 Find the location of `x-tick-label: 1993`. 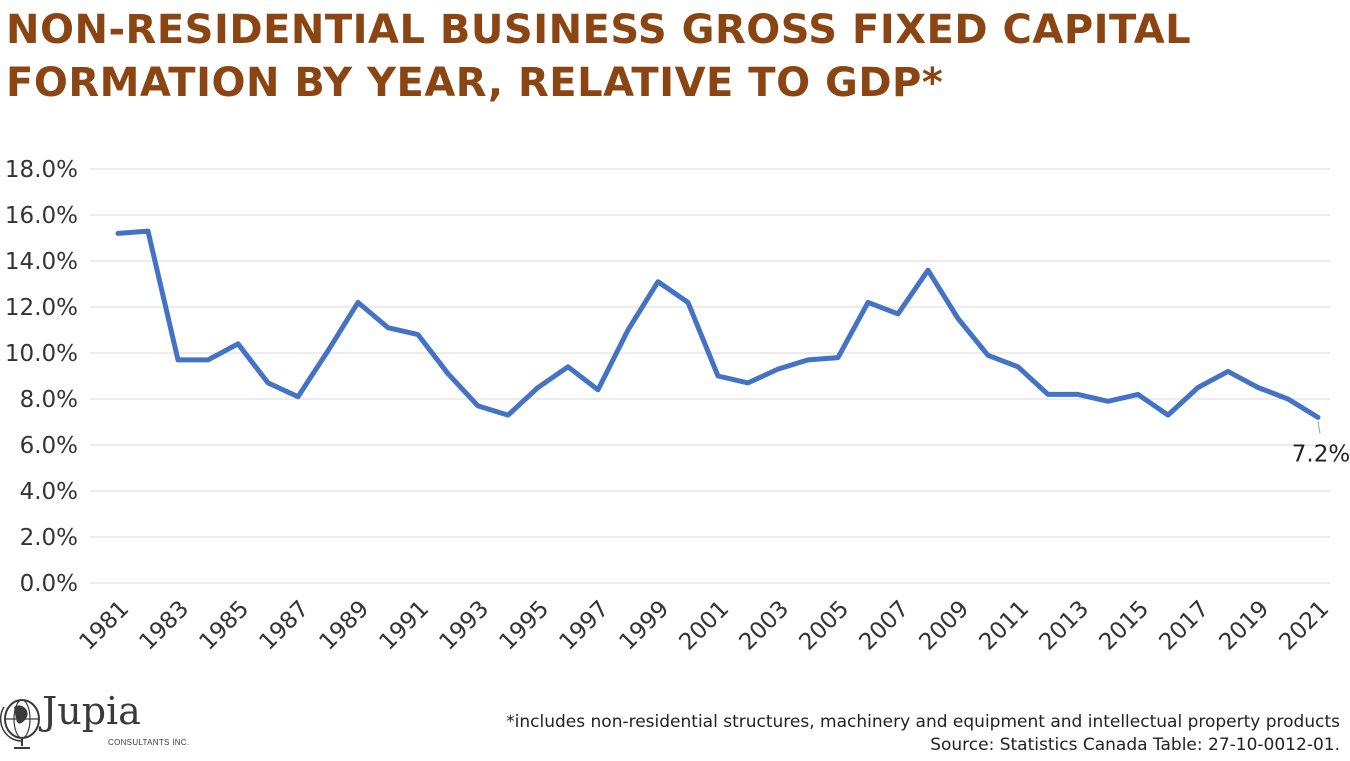

x-tick-label: 1993 is located at coordinates (464, 626).